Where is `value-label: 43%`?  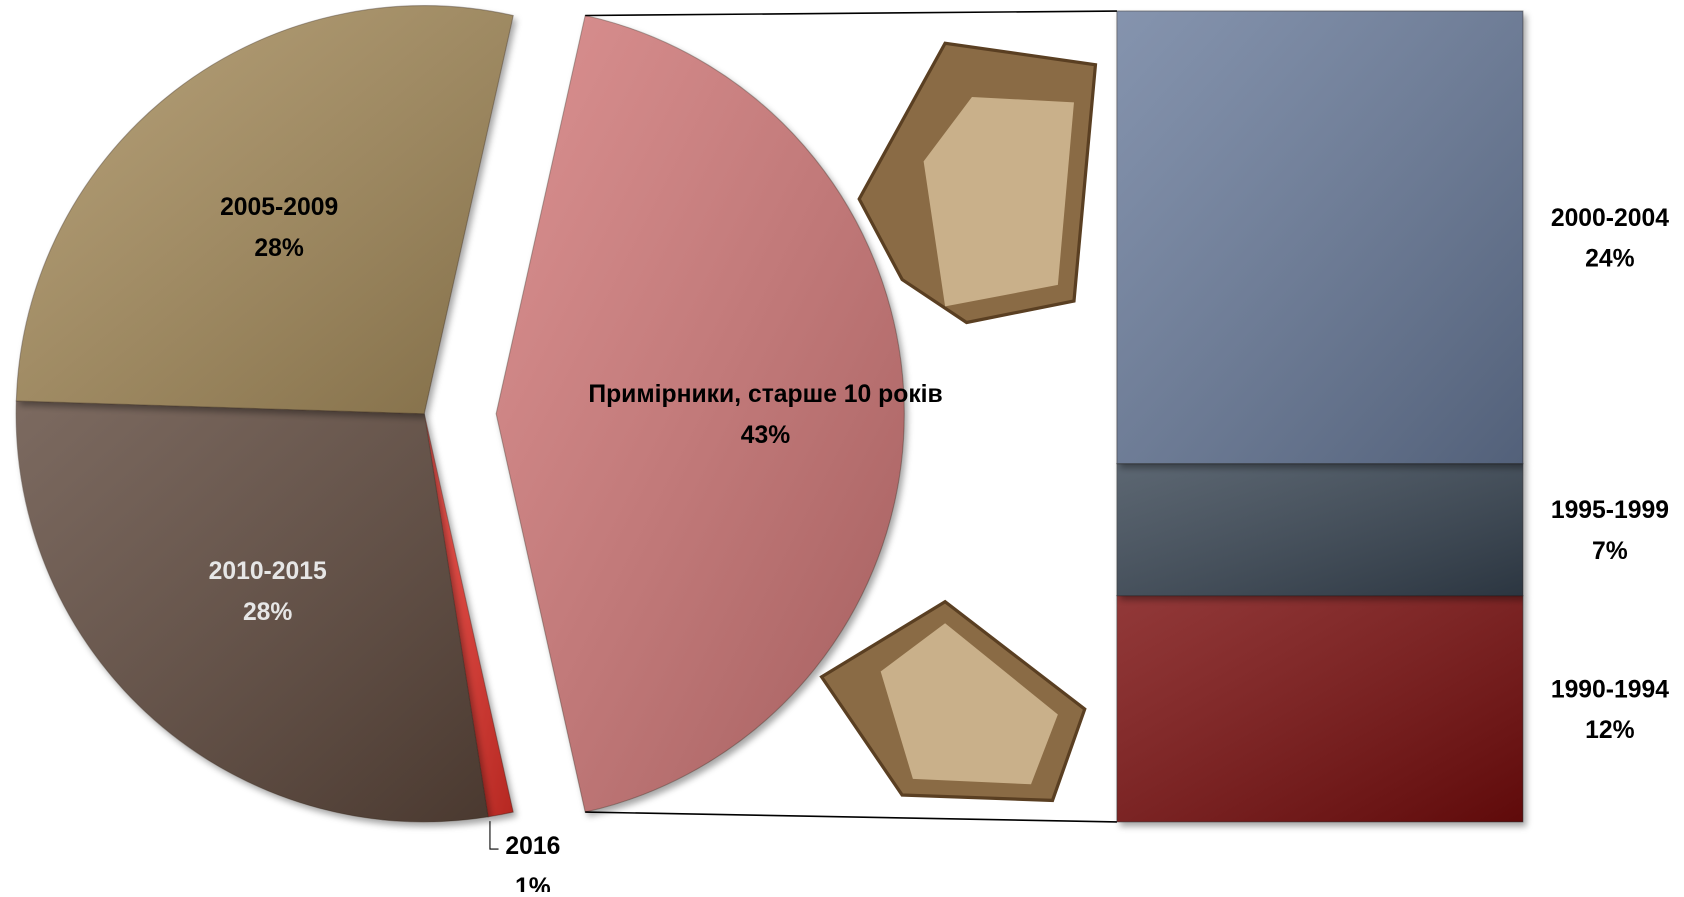
value-label: 43% is located at coordinates (765, 434).